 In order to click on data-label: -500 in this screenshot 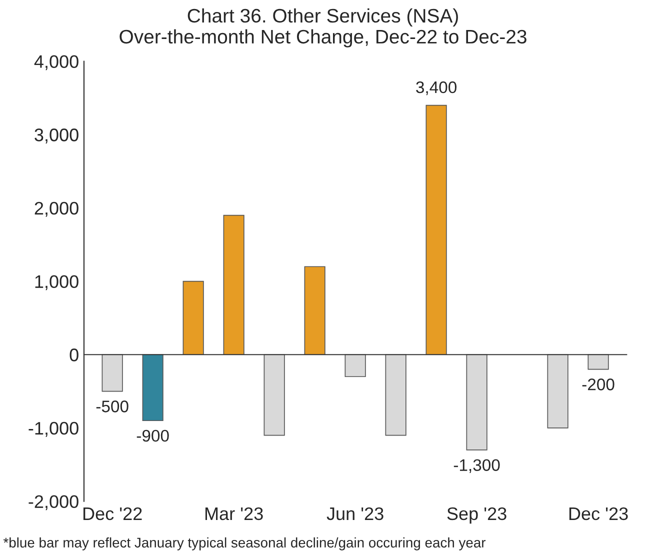, I will do `click(112, 406)`.